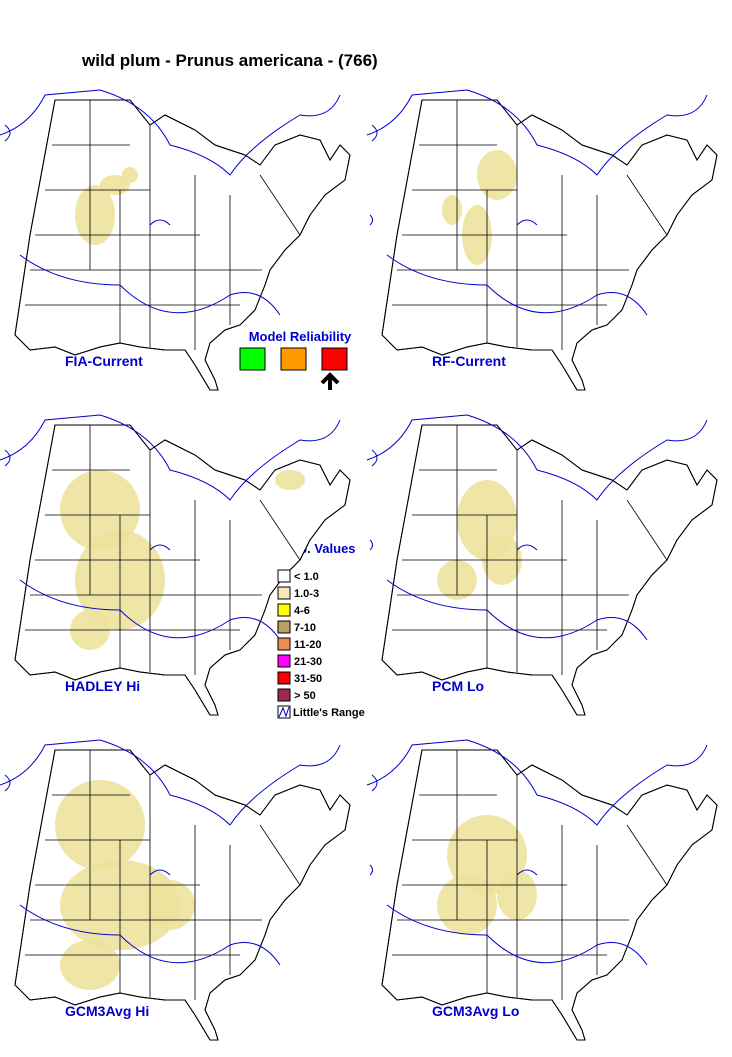  I want to click on reliability-title: Model Reliability, so click(300, 336).